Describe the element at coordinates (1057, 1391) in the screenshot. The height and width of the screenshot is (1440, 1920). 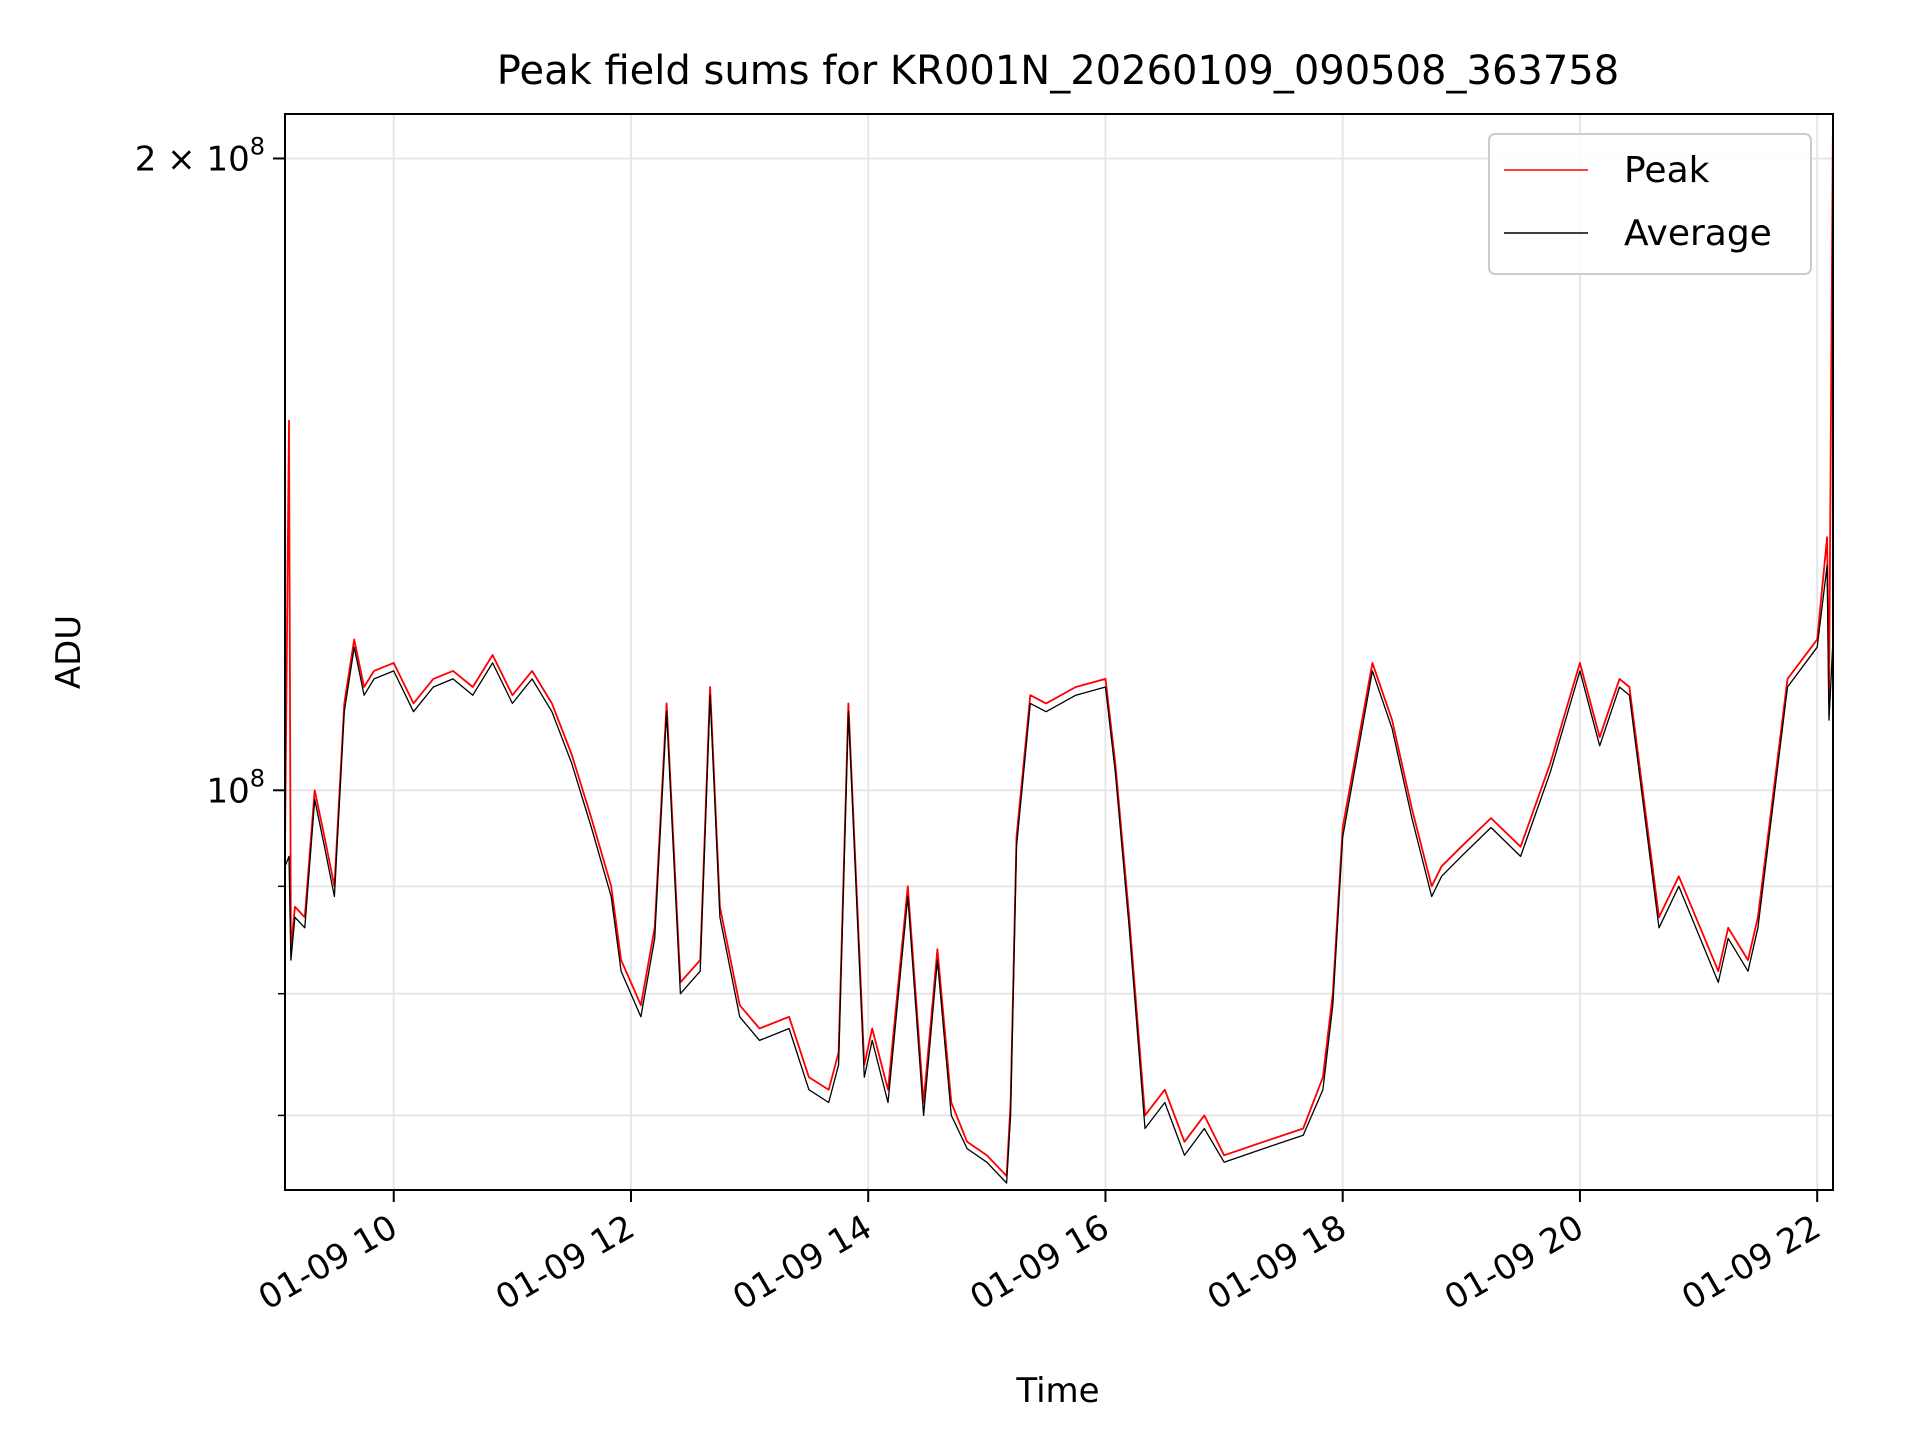
I see `x-axis-label: Time` at that location.